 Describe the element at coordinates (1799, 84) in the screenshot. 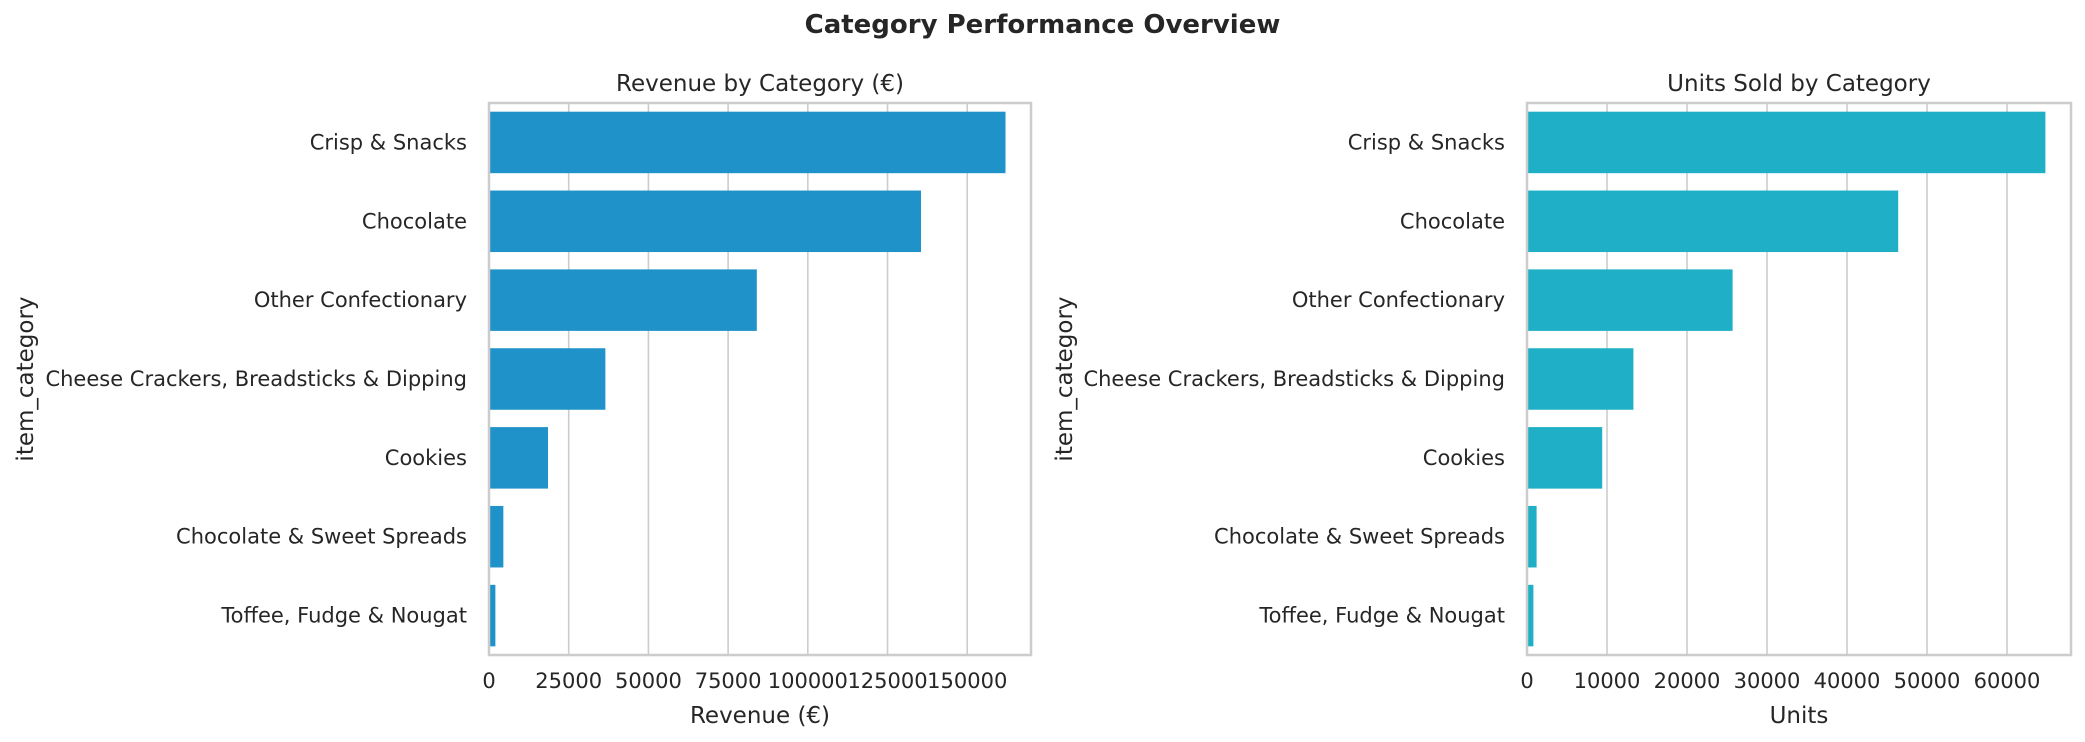

I see `chart-title: Units Sold by Category` at that location.